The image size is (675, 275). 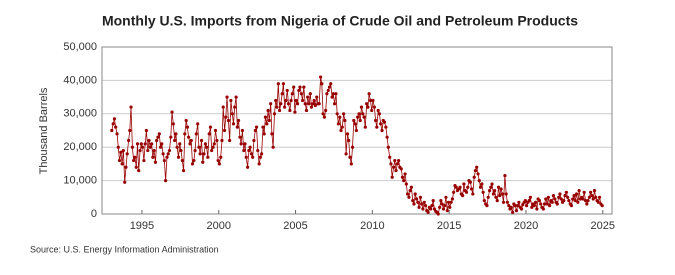 What do you see at coordinates (142, 226) in the screenshot?
I see `x-tick-label: 1995` at bounding box center [142, 226].